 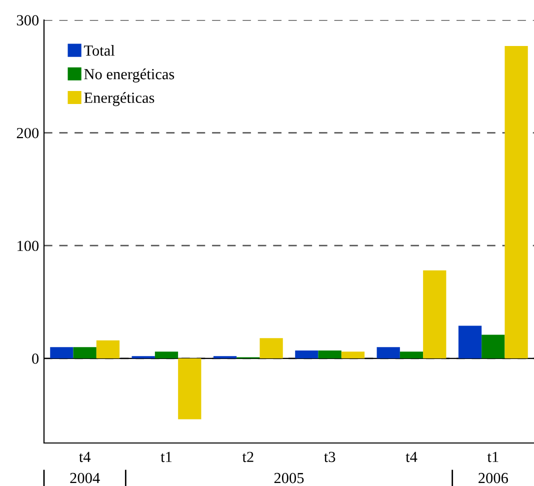 I want to click on legend-label: No energéticas, so click(x=129, y=75).